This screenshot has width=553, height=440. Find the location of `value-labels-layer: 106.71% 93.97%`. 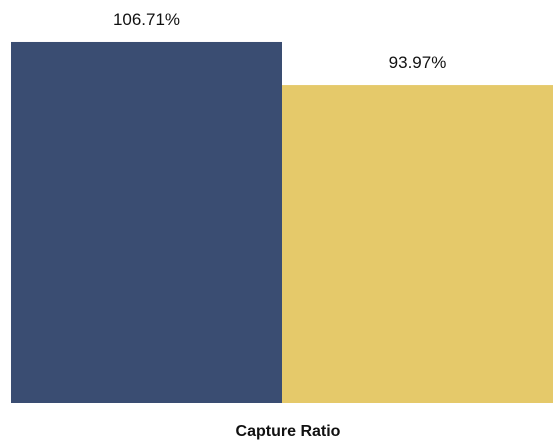

value-labels-layer: 106.71% 93.97% is located at coordinates (279, 41).